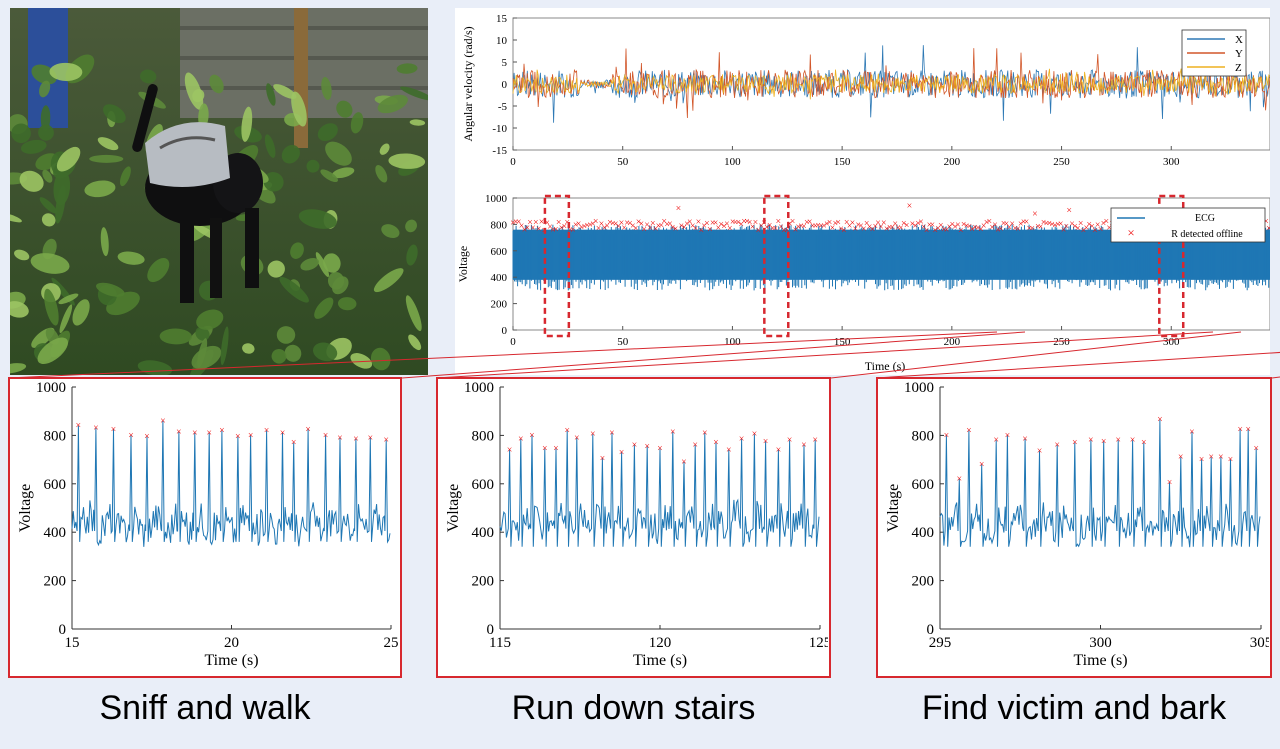 This screenshot has height=749, width=1280. Describe the element at coordinates (483, 582) in the screenshot. I see `zoom-ytick-label: 200` at that location.